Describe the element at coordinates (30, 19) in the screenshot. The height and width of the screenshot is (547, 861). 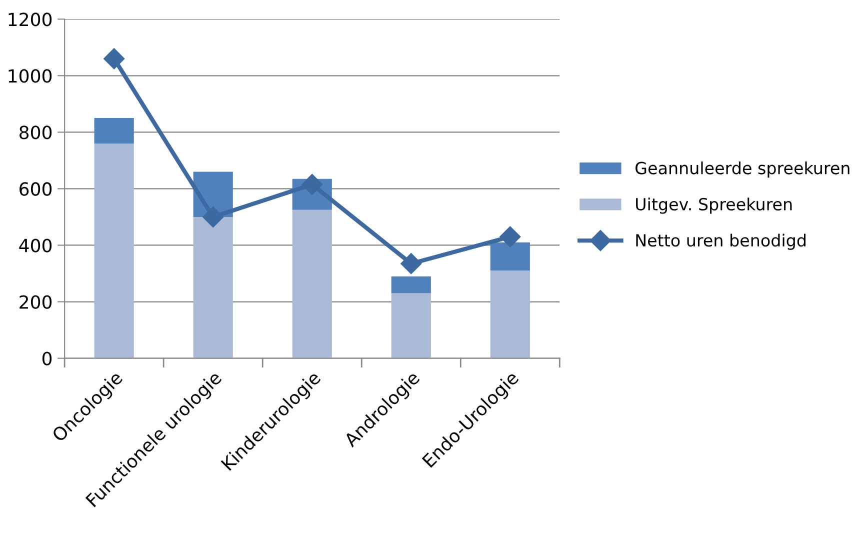
I see `y-tick-label: 1200` at that location.